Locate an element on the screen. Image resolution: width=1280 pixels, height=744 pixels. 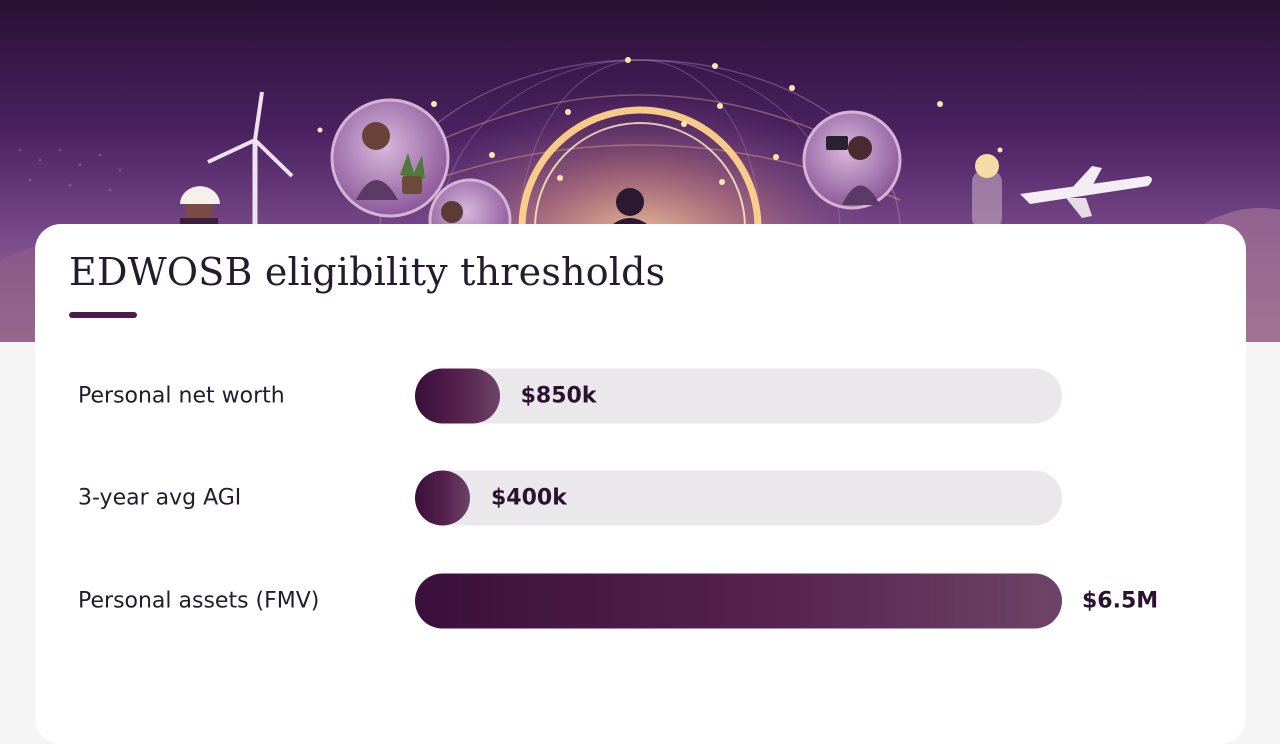
bar-personal-assets-fmv is located at coordinates (738, 601).